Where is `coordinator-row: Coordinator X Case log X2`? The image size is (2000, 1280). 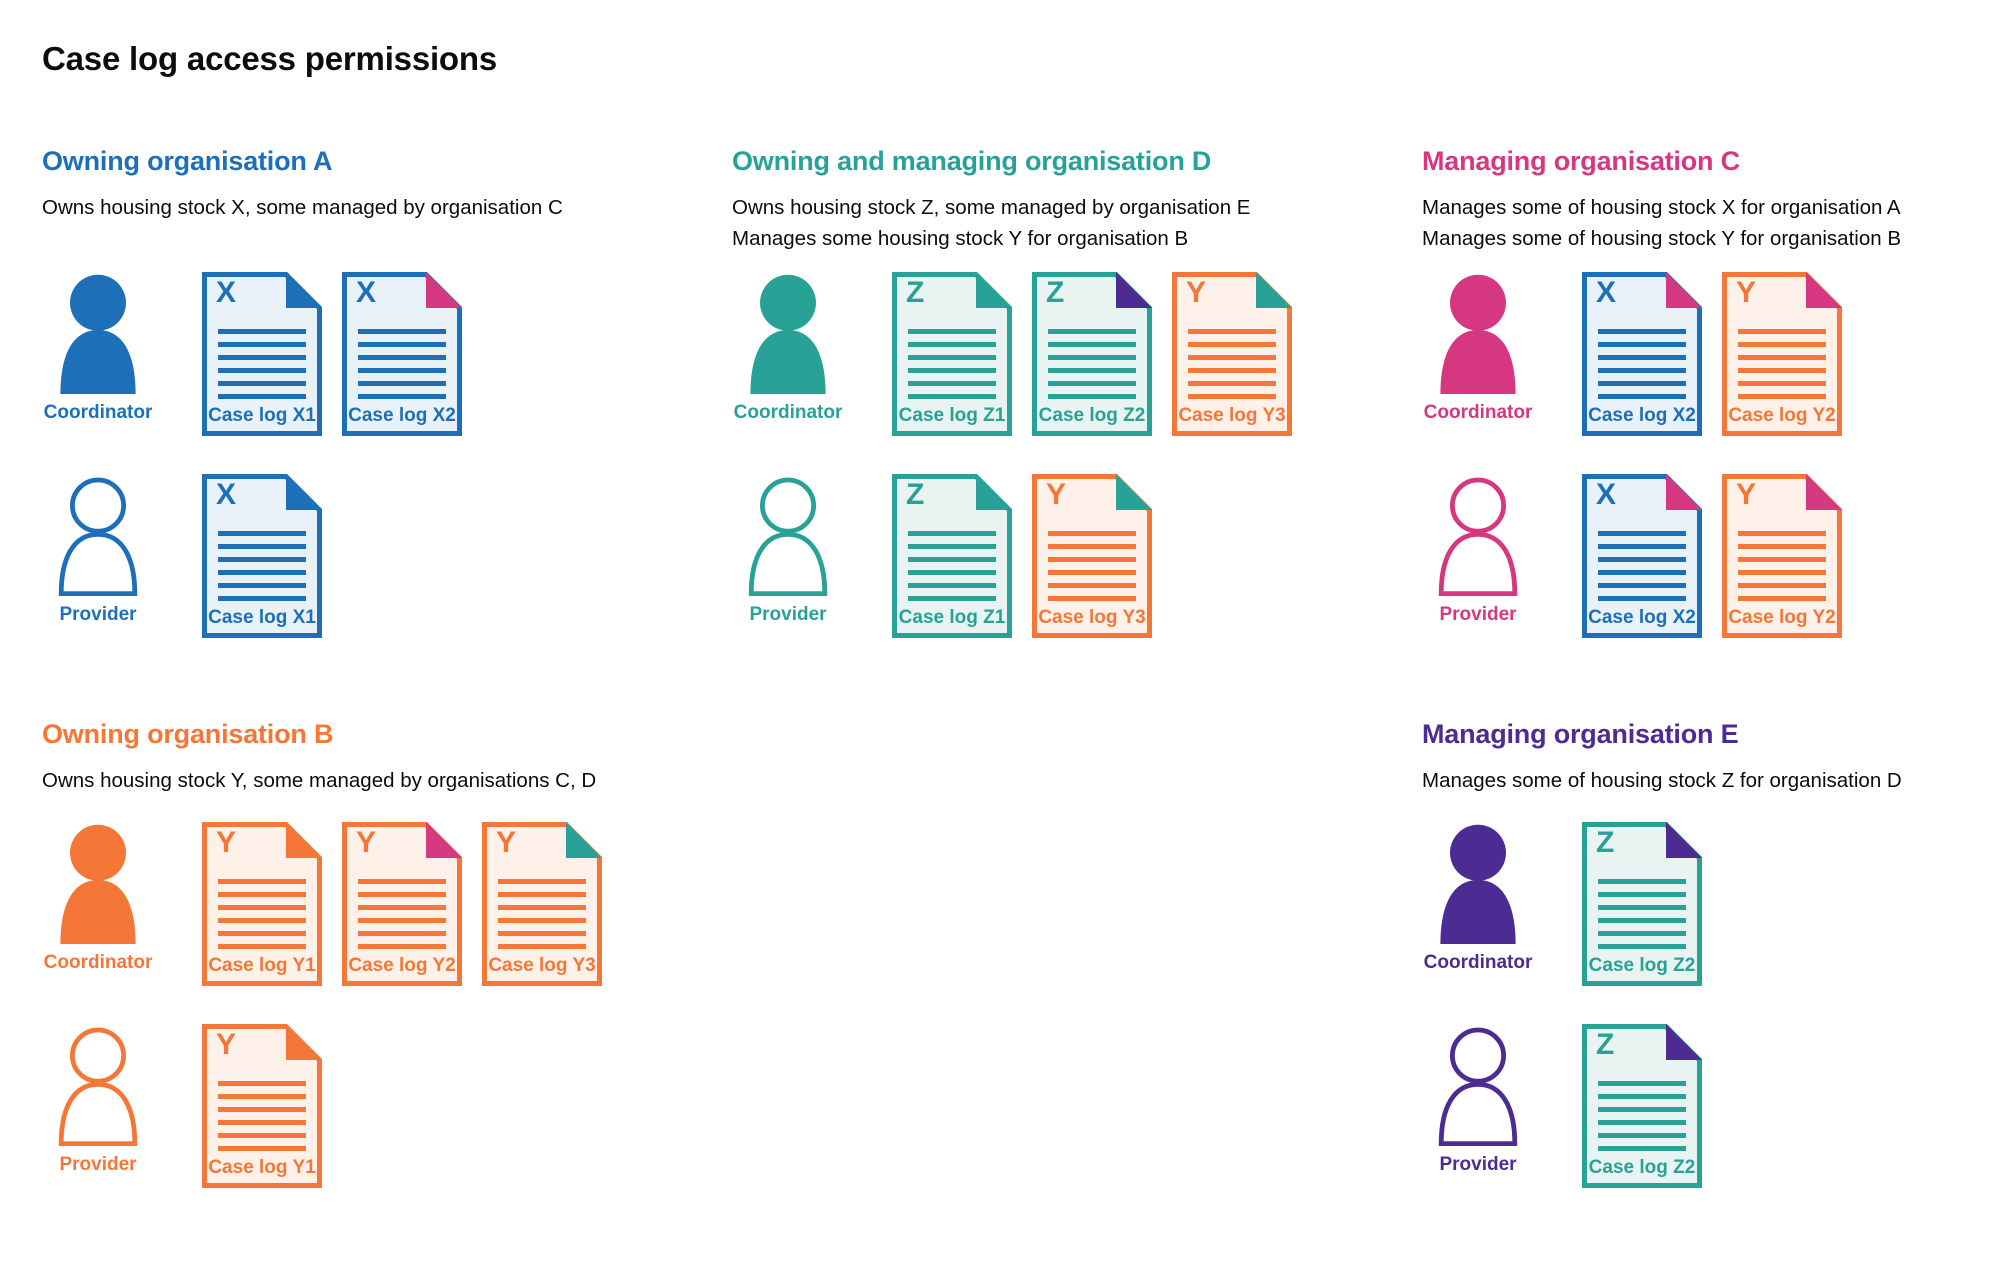
coordinator-row: Coordinator X Case log X2 is located at coordinates (1632, 354).